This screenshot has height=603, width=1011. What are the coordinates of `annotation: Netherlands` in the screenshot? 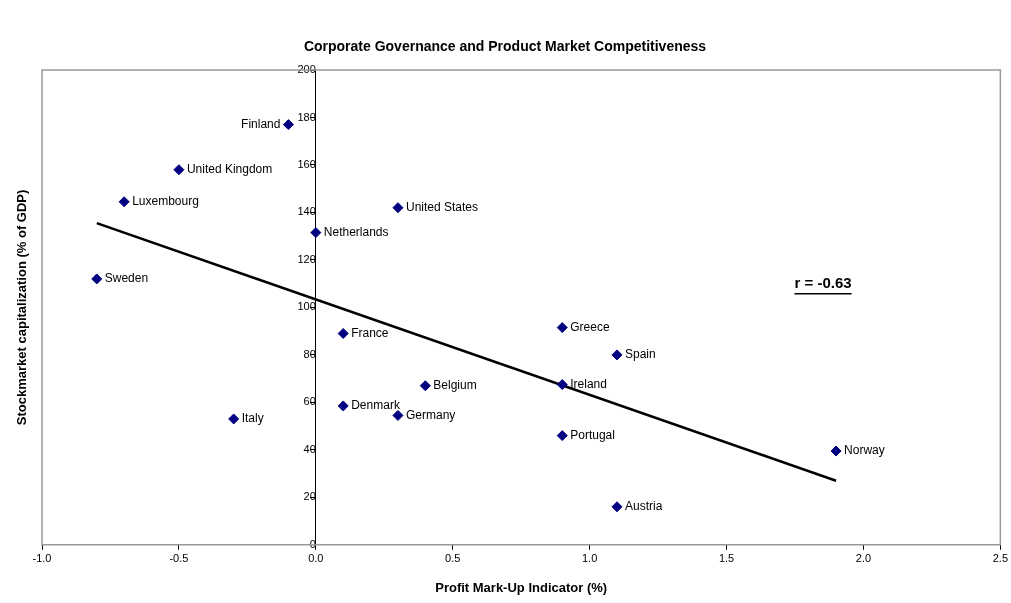 It's located at (356, 231).